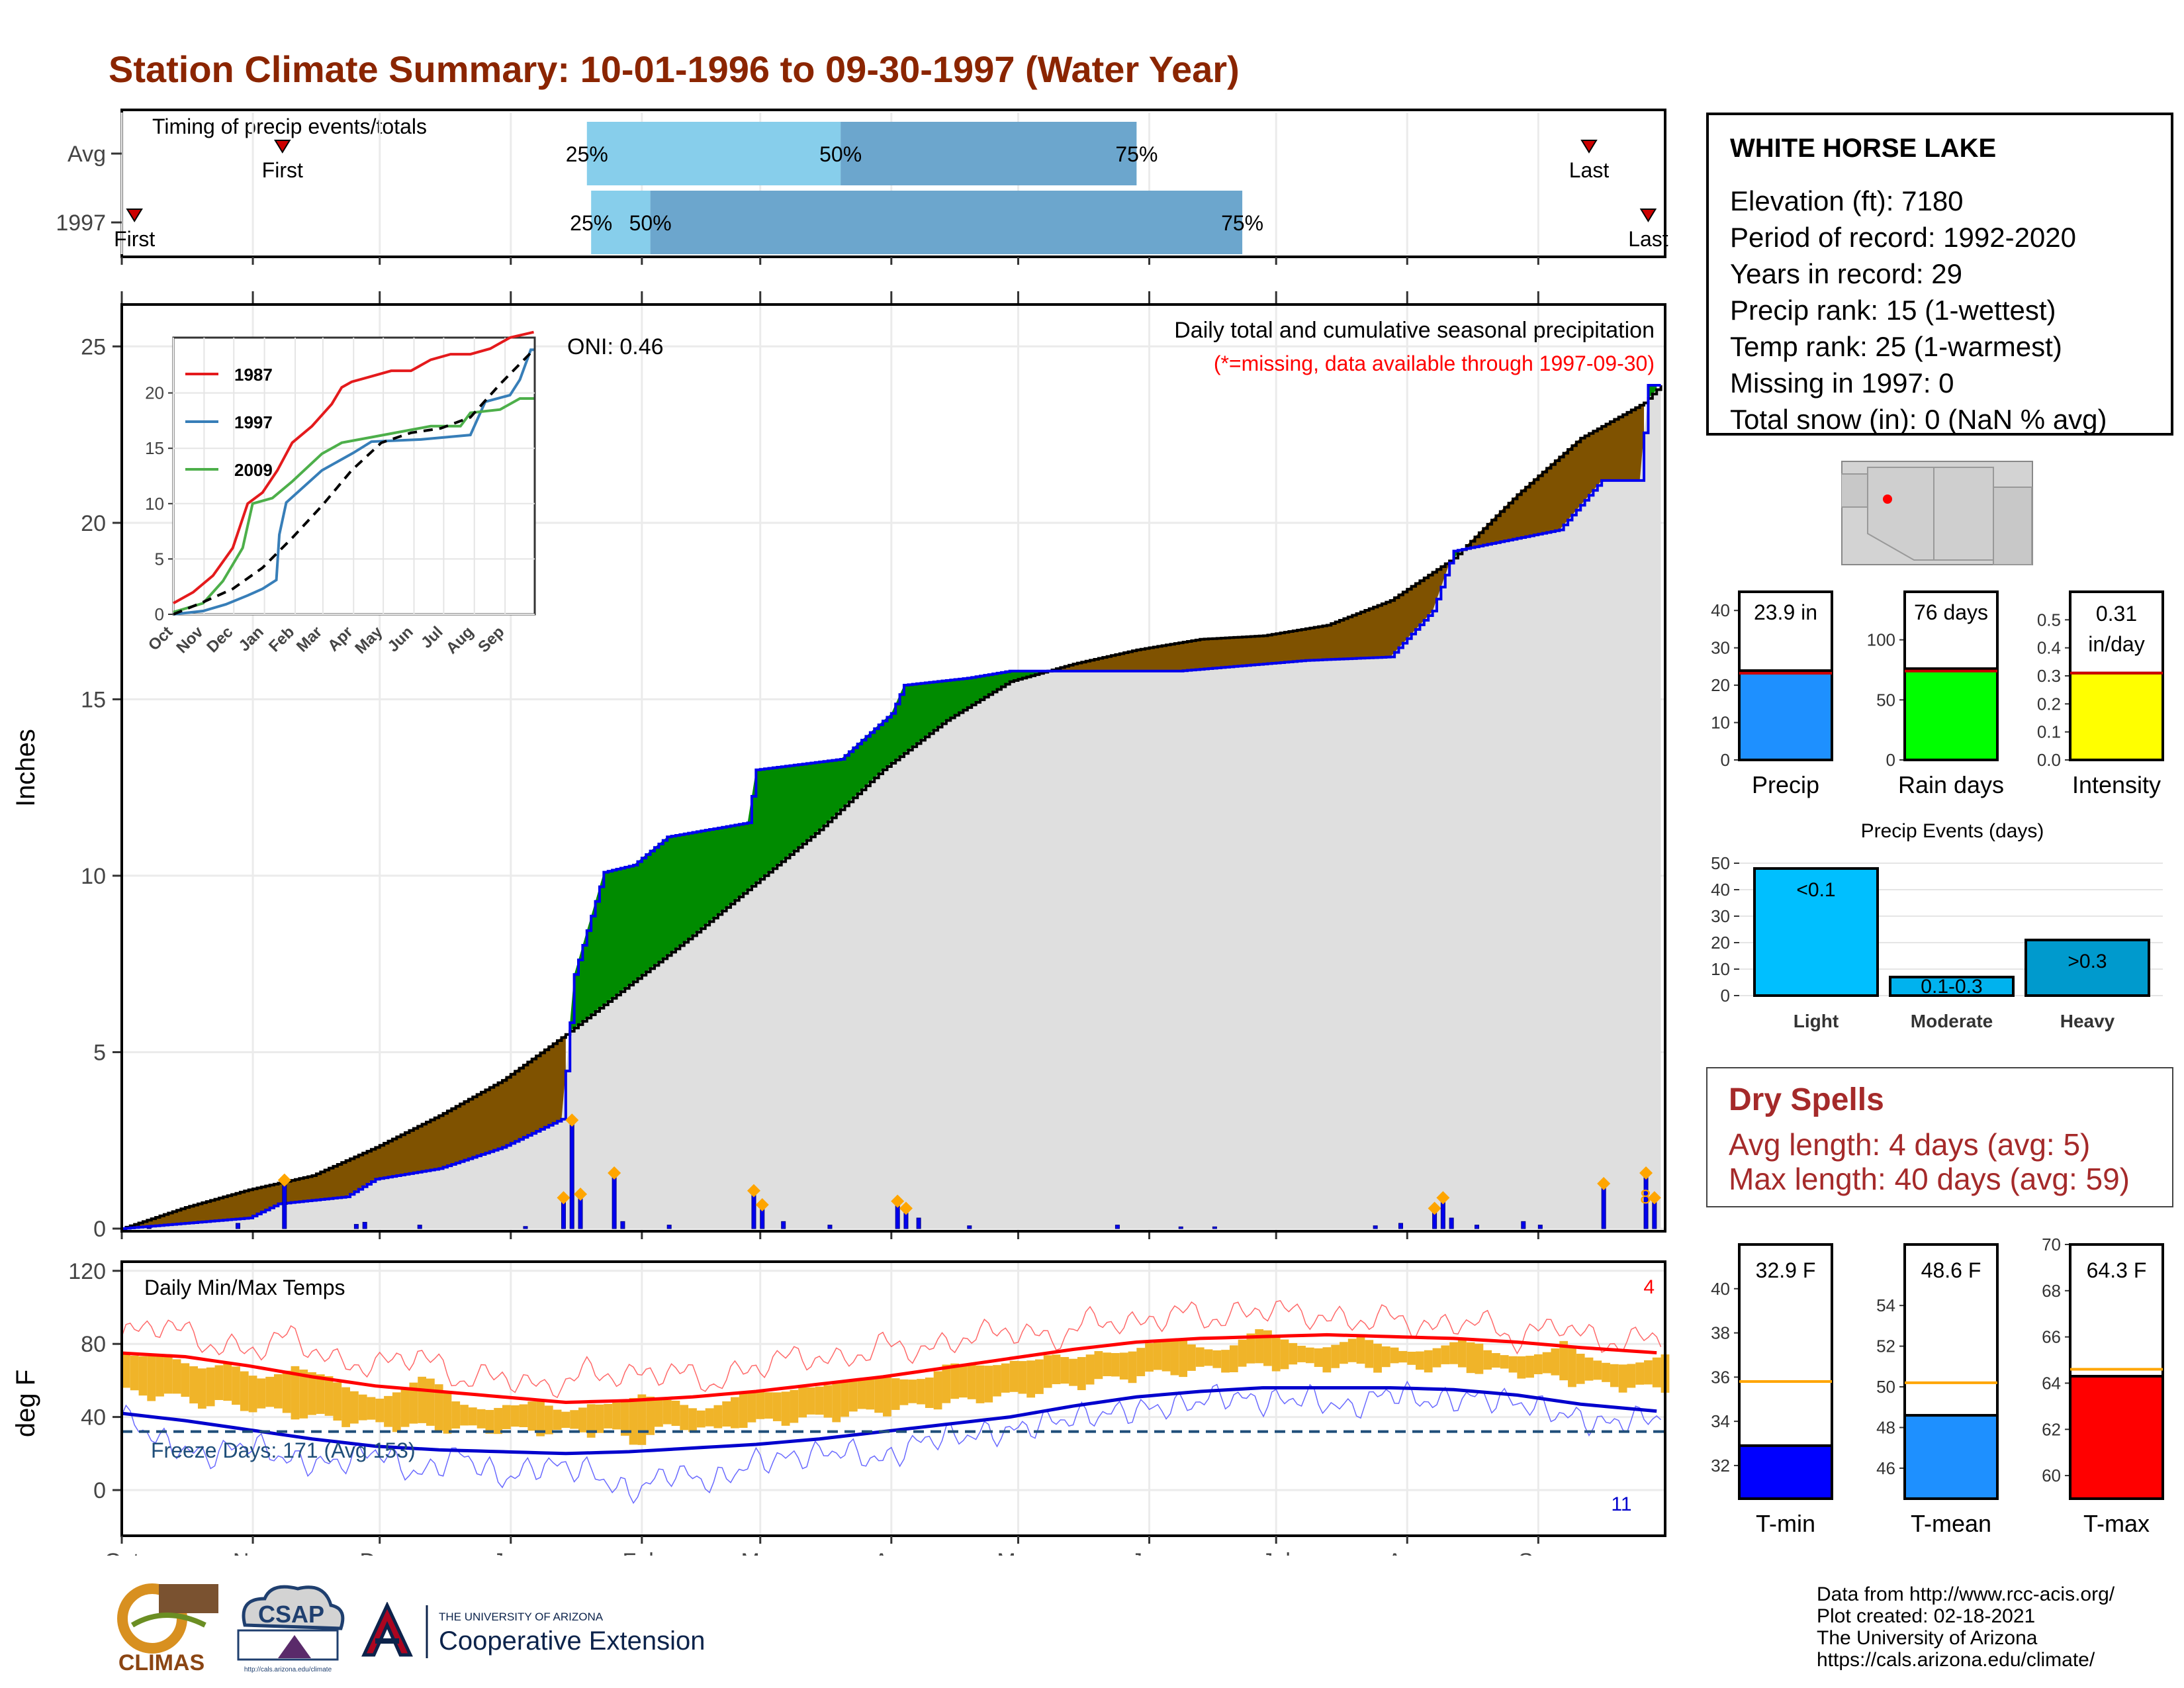 Image resolution: width=2184 pixels, height=1688 pixels. Describe the element at coordinates (2049, 760) in the screenshot. I see `summary-ytick-label: 0.0` at that location.